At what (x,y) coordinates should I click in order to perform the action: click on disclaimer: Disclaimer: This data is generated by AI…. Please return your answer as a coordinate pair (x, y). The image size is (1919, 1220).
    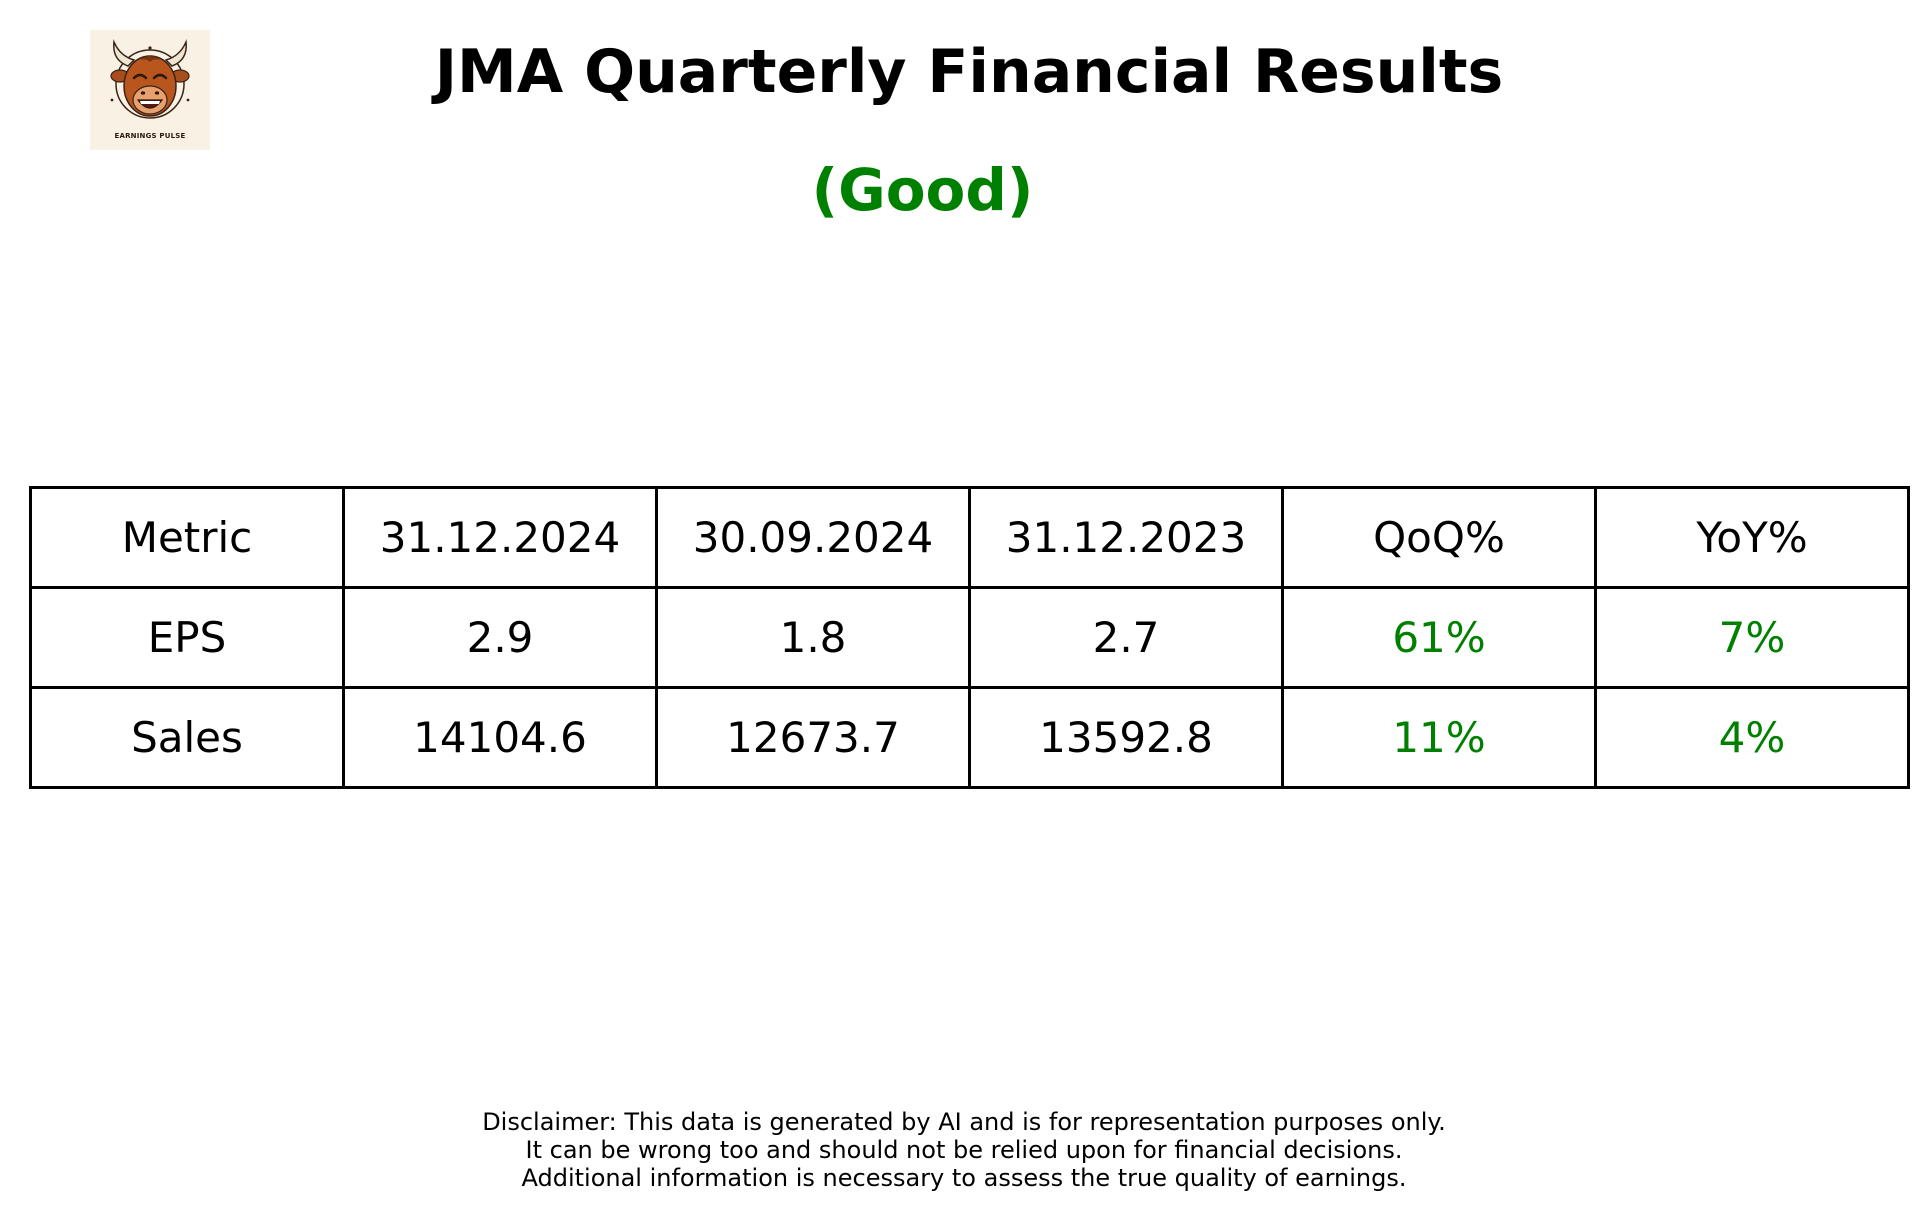
    Looking at the image, I should click on (959, 1150).